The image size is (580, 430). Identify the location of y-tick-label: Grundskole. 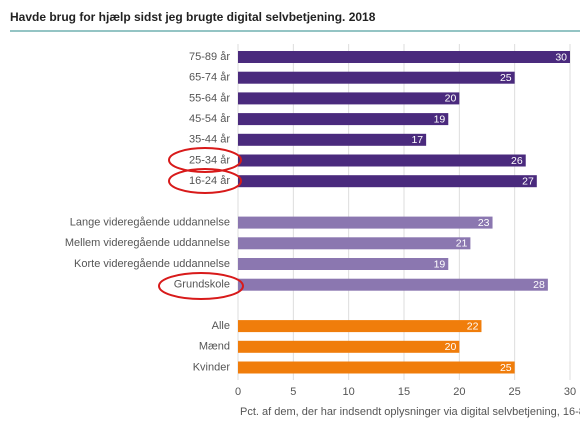
(202, 285).